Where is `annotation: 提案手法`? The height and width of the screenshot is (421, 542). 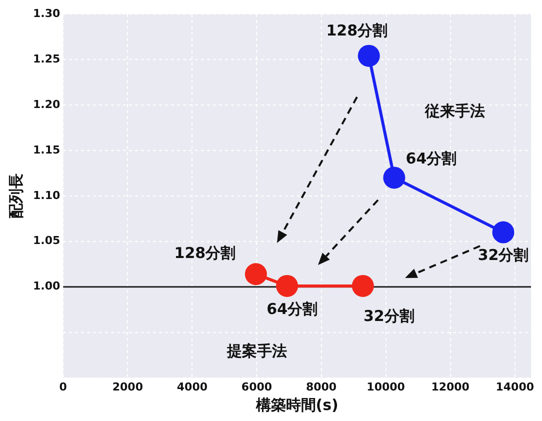
annotation: 提案手法 is located at coordinates (256, 351).